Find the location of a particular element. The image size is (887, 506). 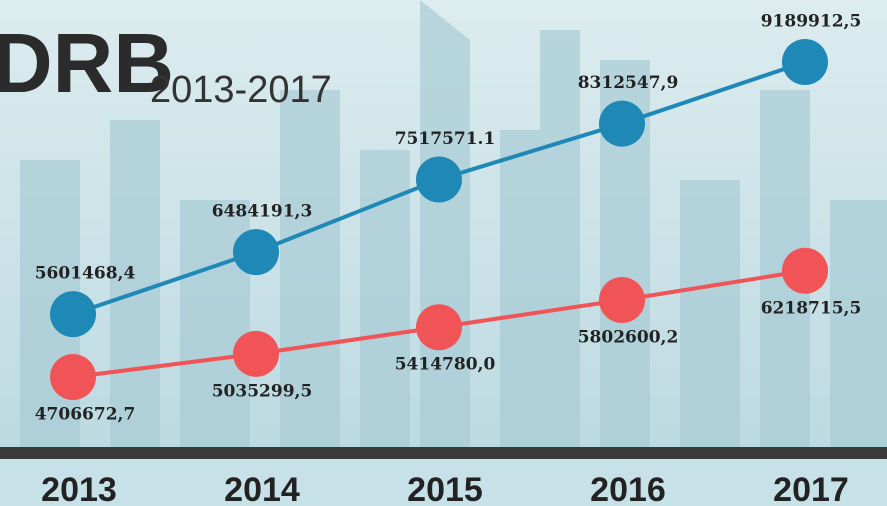

data-label: 9189912,5 is located at coordinates (811, 22).